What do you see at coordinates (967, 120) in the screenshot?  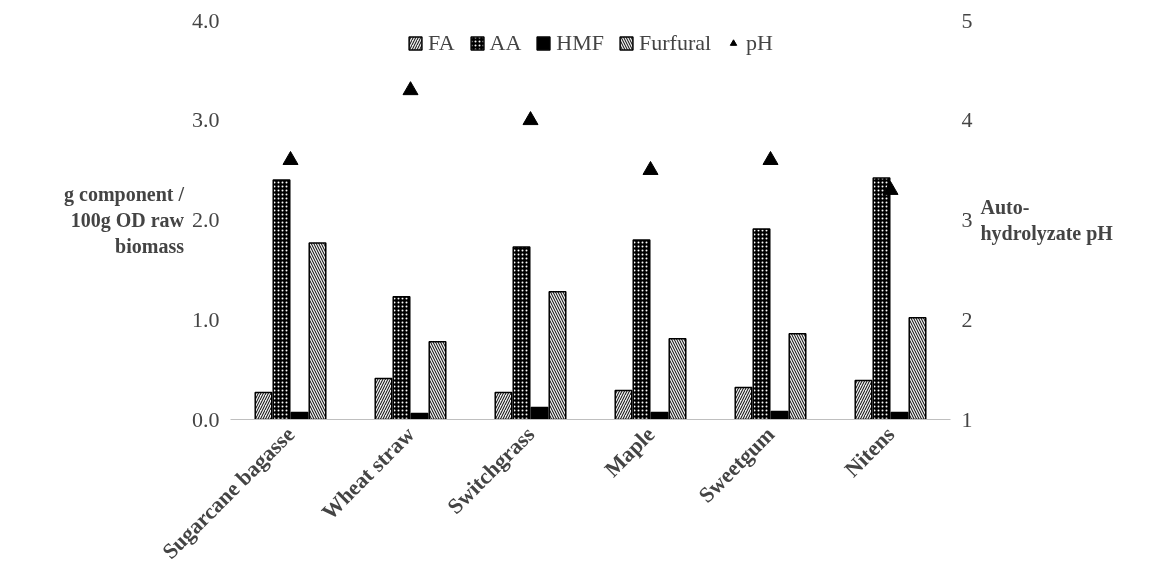 I see `y2-tick-label: 4` at bounding box center [967, 120].